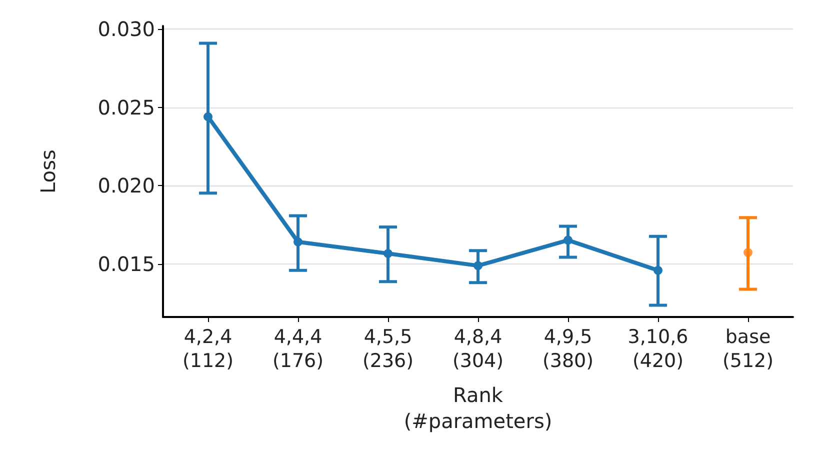 The image size is (831, 475). What do you see at coordinates (298, 349) in the screenshot?
I see `x-tick-label: 4,4,4 (176)` at bounding box center [298, 349].